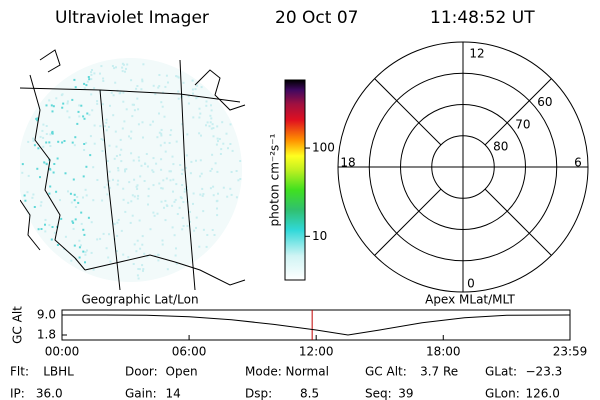 The image size is (600, 400). Describe the element at coordinates (501, 372) in the screenshot. I see `status-label: GLat:` at that location.